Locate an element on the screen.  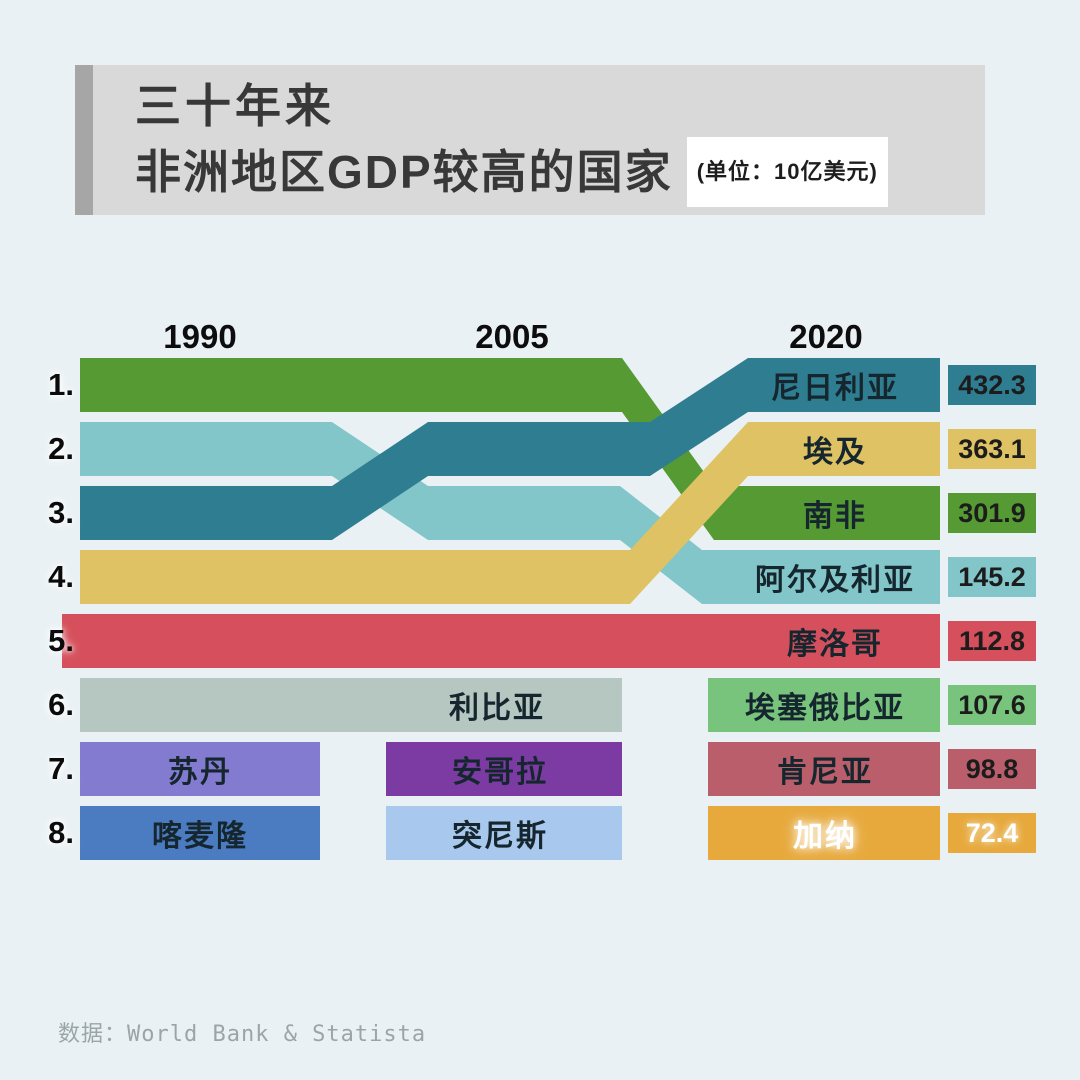
flow-band-algeria is located at coordinates (510, 513).